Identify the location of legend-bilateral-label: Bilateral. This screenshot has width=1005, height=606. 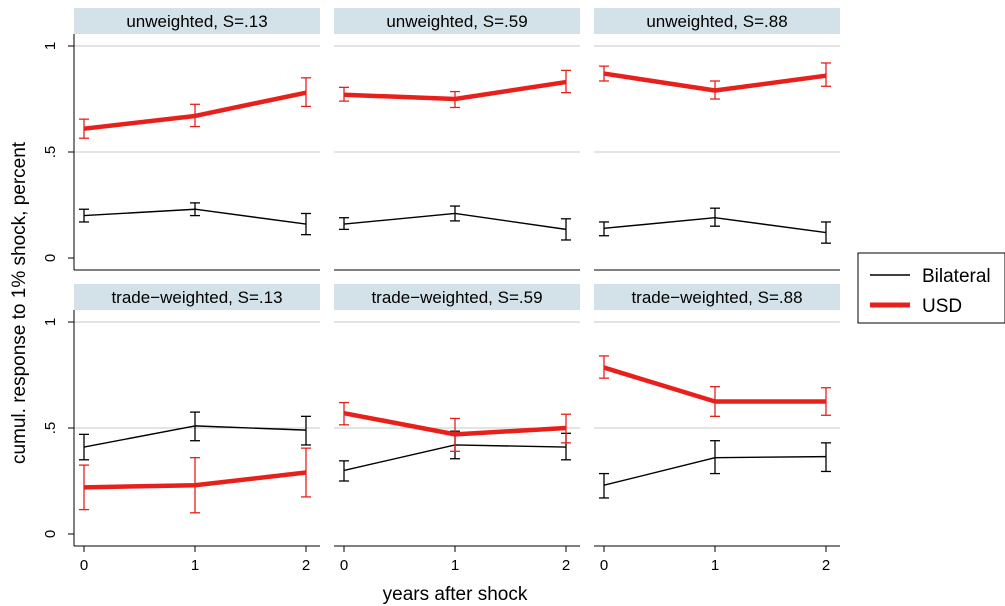
(956, 276).